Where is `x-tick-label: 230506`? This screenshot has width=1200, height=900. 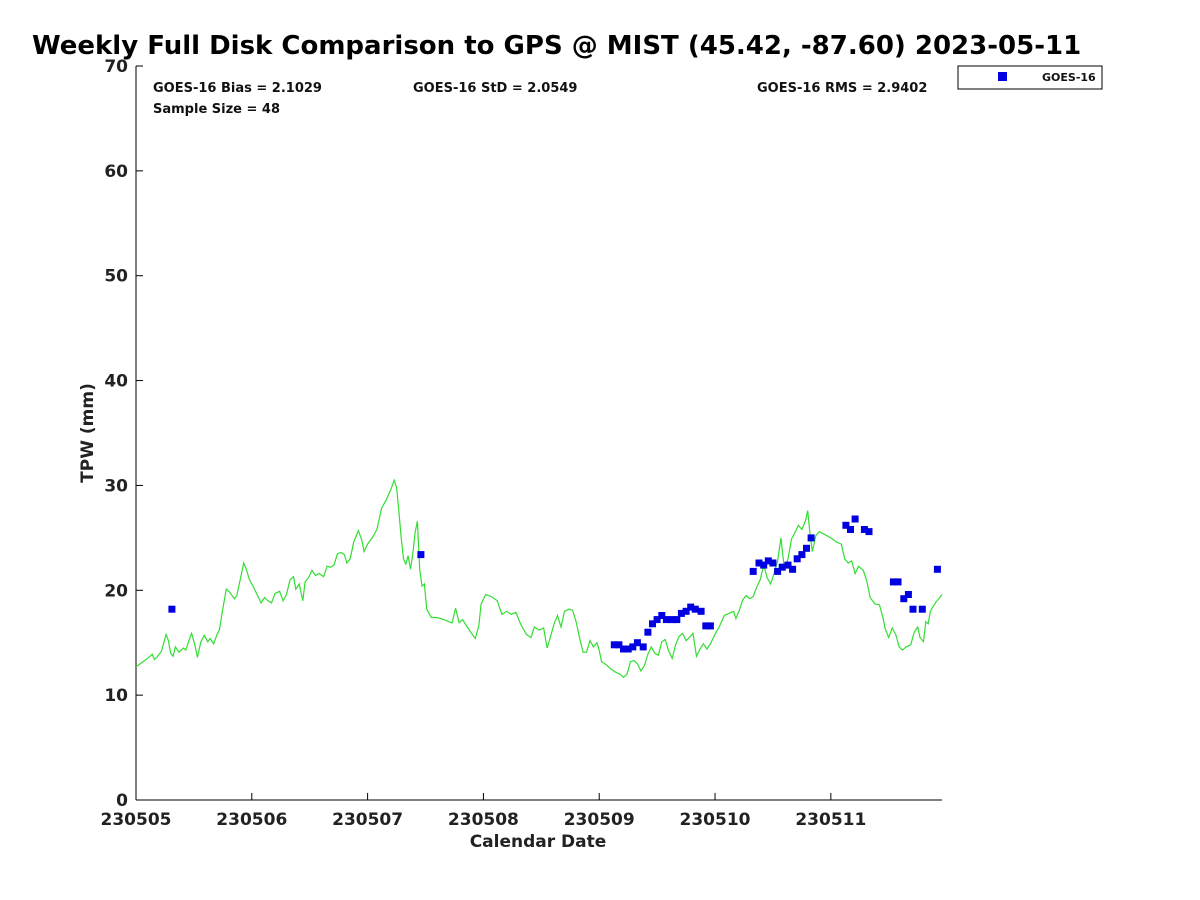
x-tick-label: 230506 is located at coordinates (251, 820).